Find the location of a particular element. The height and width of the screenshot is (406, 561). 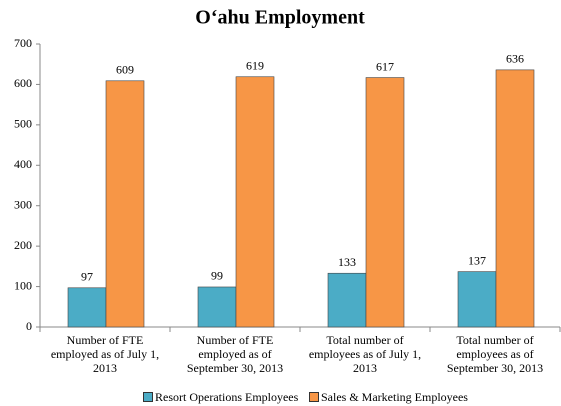

y-tick-label: 0 is located at coordinates (29, 326).